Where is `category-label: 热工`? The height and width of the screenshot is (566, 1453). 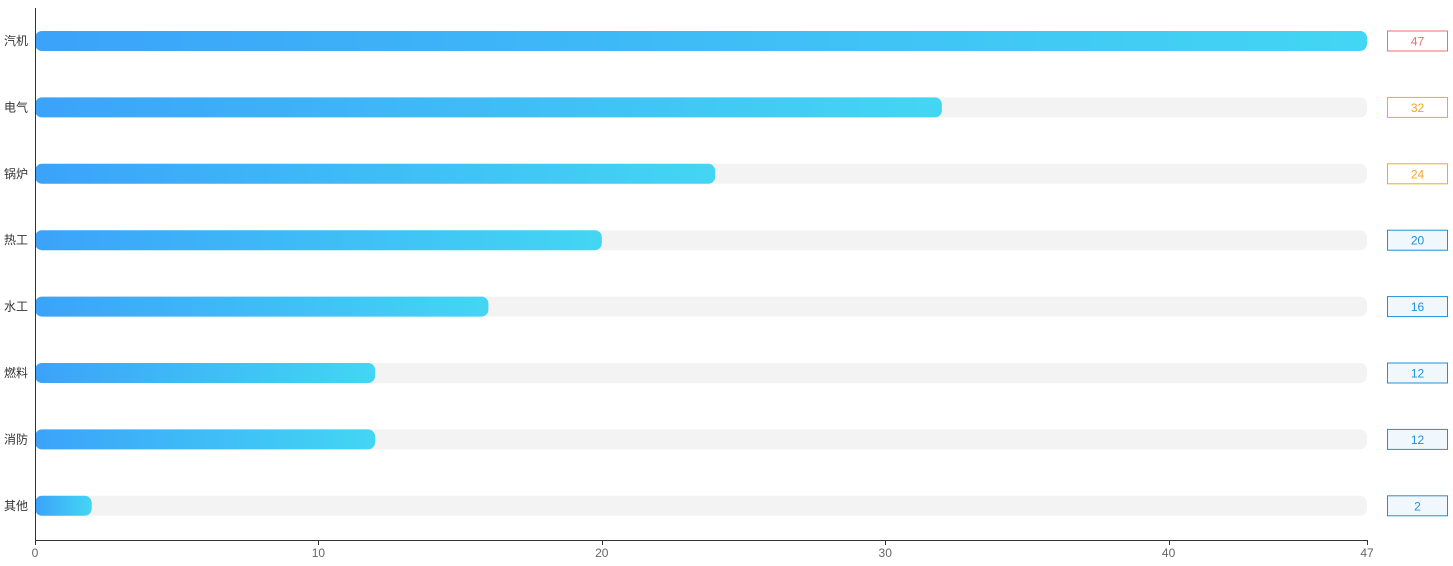 category-label: 热工 is located at coordinates (16, 240).